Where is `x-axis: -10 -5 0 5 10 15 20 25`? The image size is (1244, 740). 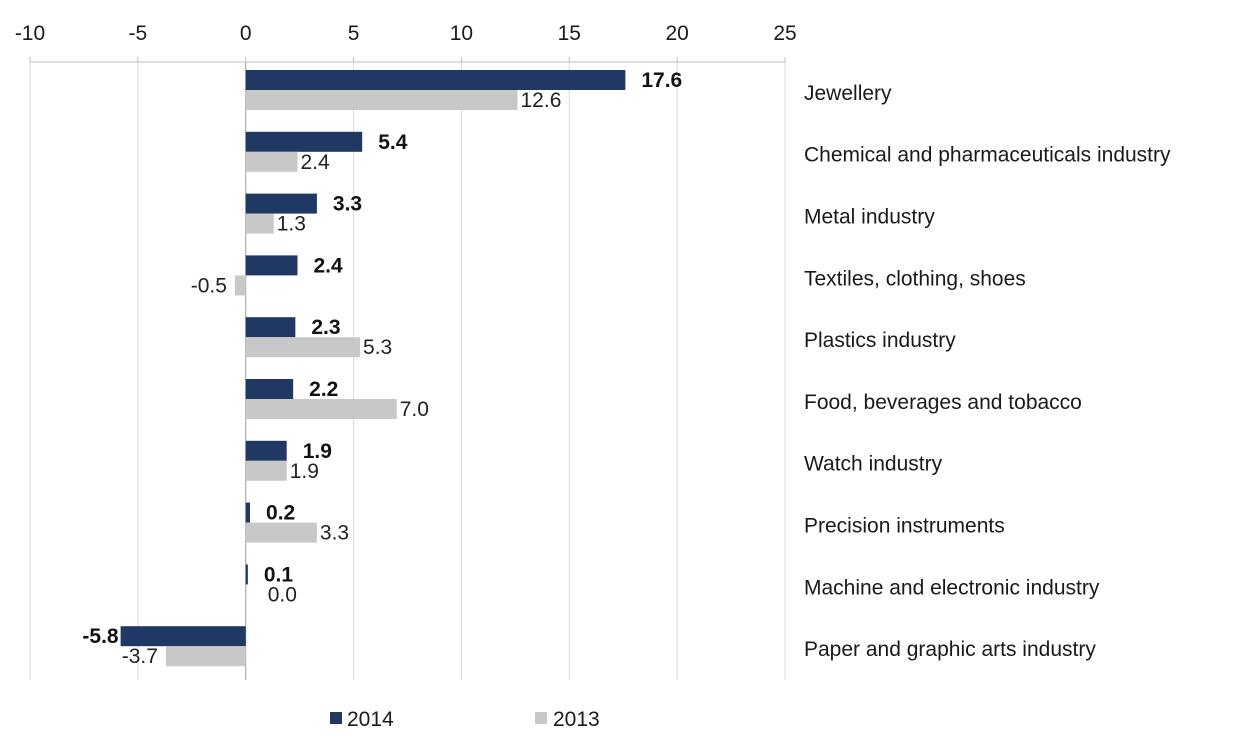
x-axis: -10 -5 0 5 10 15 20 25 is located at coordinates (406, 42).